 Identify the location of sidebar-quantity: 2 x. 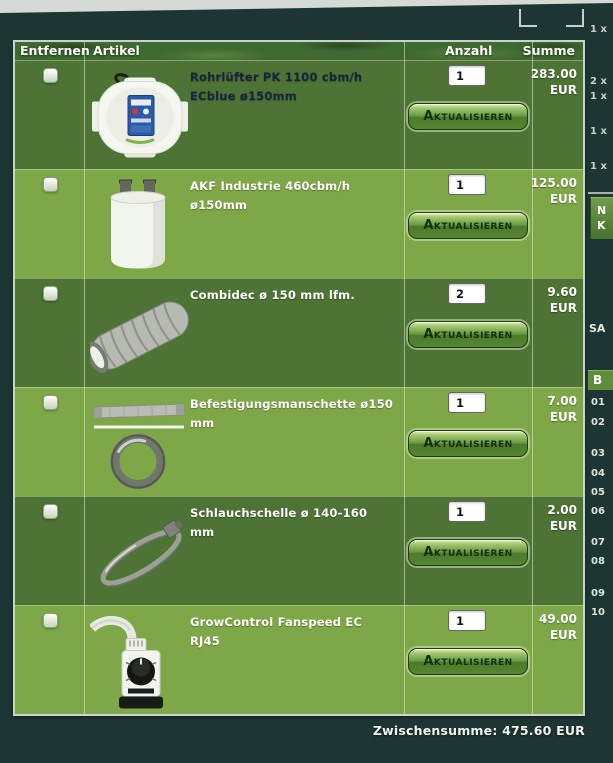
(598, 81).